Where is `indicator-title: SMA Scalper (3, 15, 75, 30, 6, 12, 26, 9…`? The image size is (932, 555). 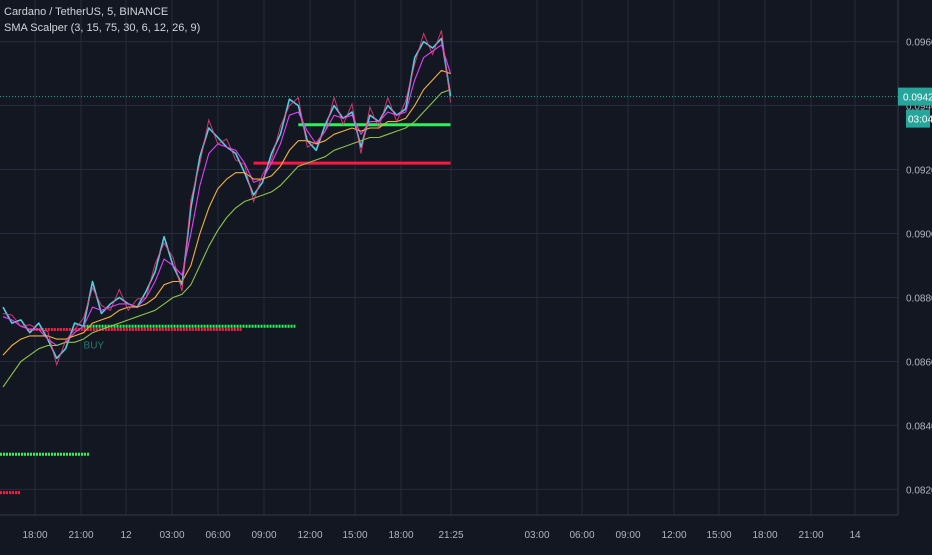
indicator-title: SMA Scalper (3, 15, 75, 30, 6, 12, 26, 9… is located at coordinates (102, 28).